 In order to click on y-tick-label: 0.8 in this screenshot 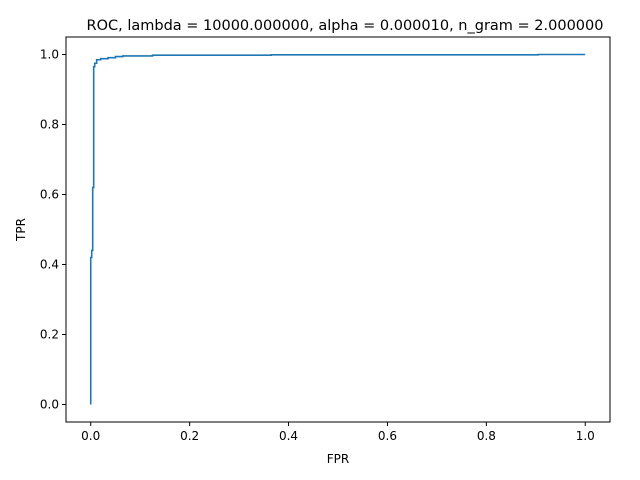, I will do `click(49, 125)`.